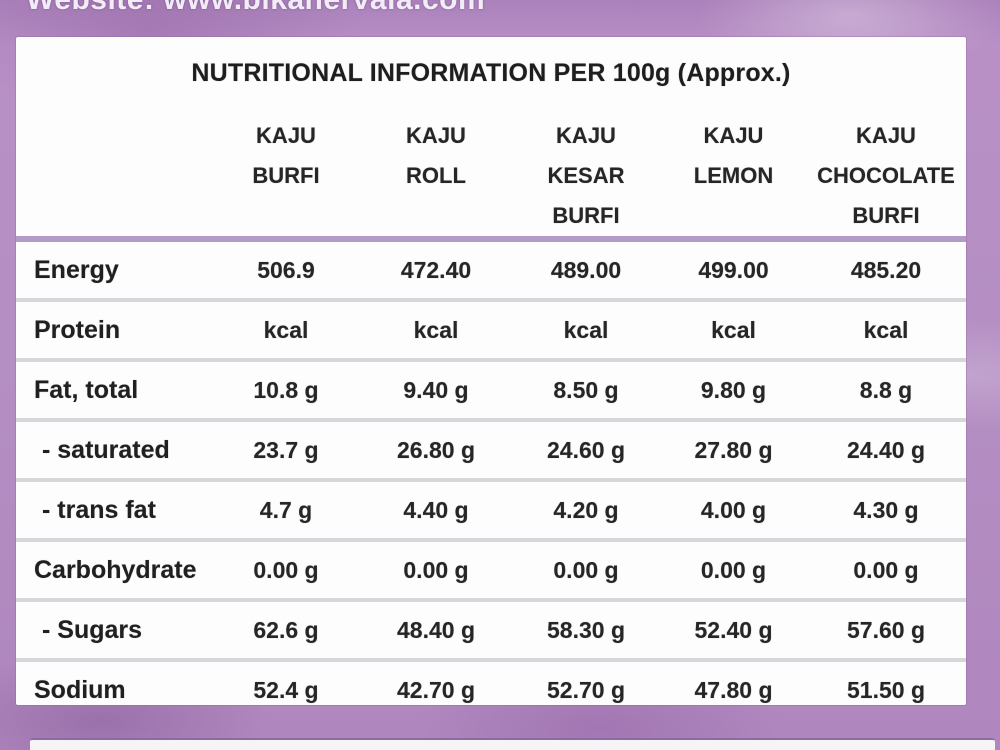 This screenshot has height=750, width=1000. I want to click on cell-value: 52.4 g, so click(286, 689).